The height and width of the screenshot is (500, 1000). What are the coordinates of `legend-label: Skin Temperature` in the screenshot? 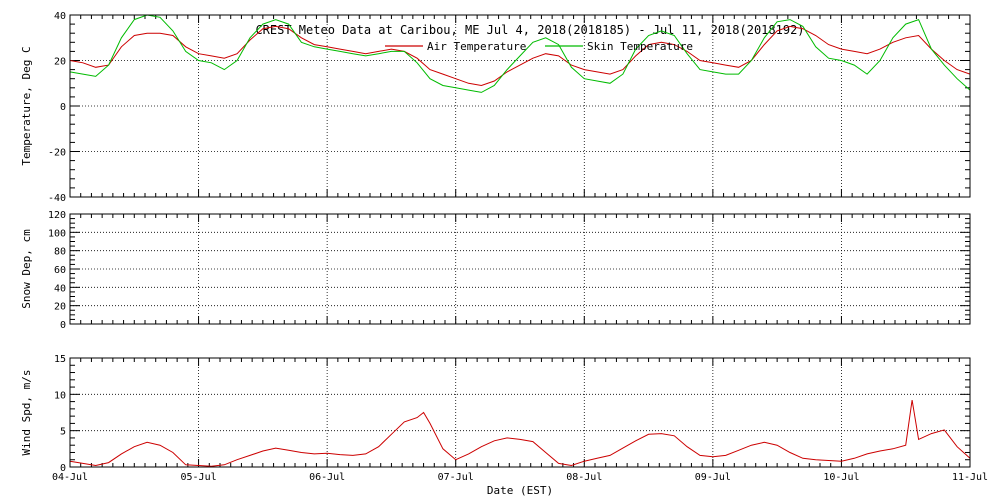 It's located at (640, 46).